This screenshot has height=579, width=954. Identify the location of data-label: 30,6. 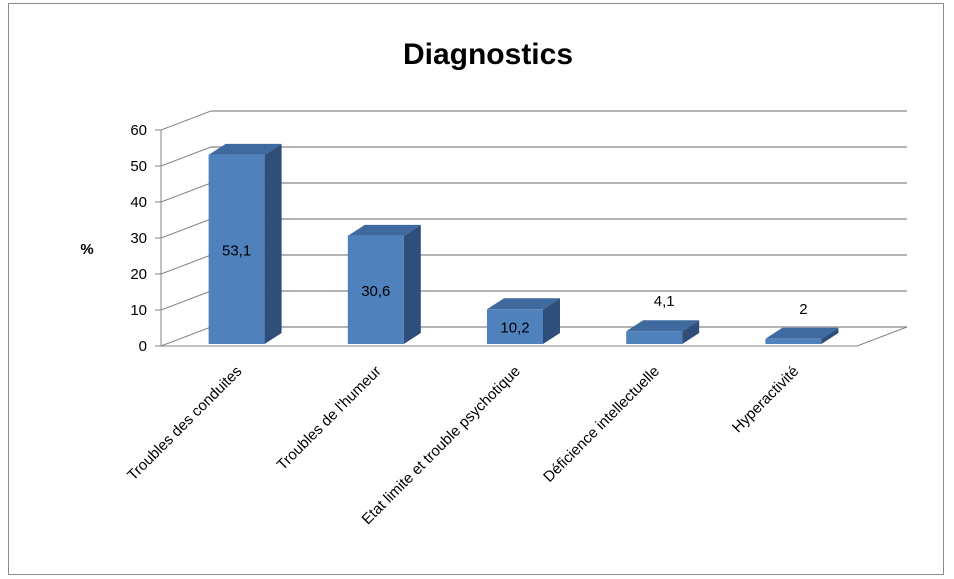
(375, 291).